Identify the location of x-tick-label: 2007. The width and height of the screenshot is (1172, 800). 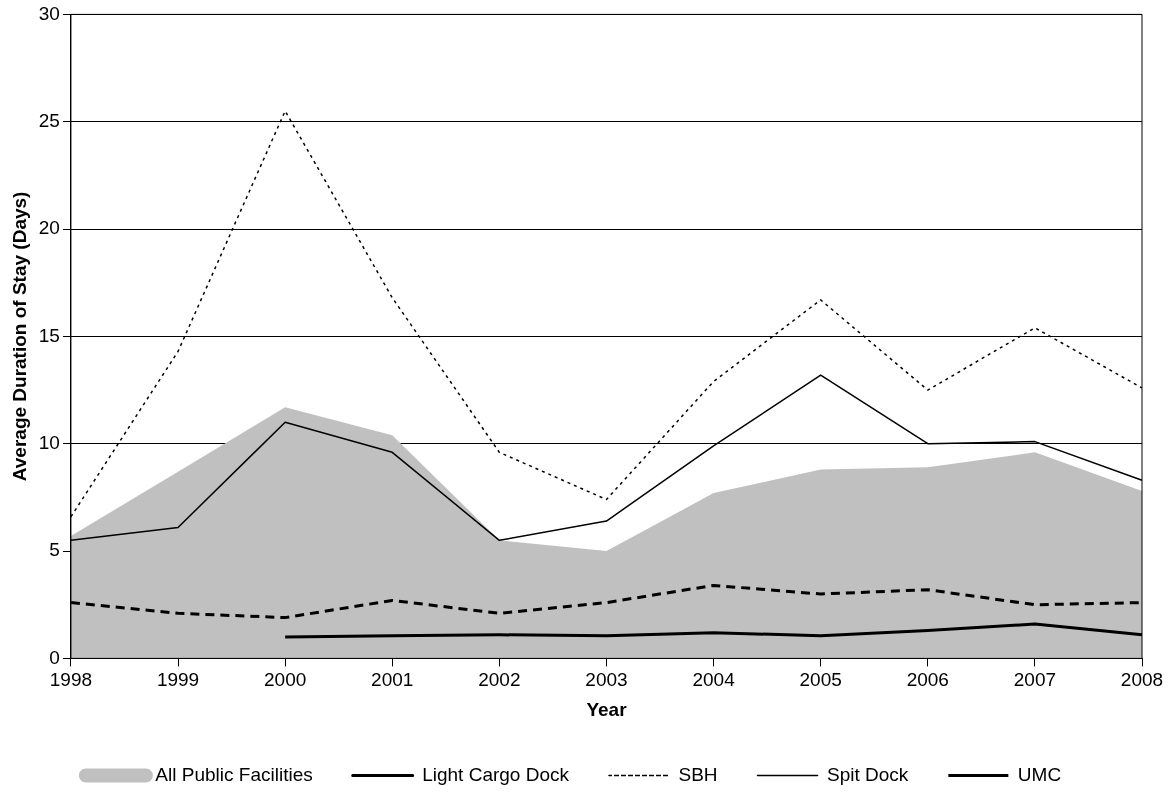
(1035, 680).